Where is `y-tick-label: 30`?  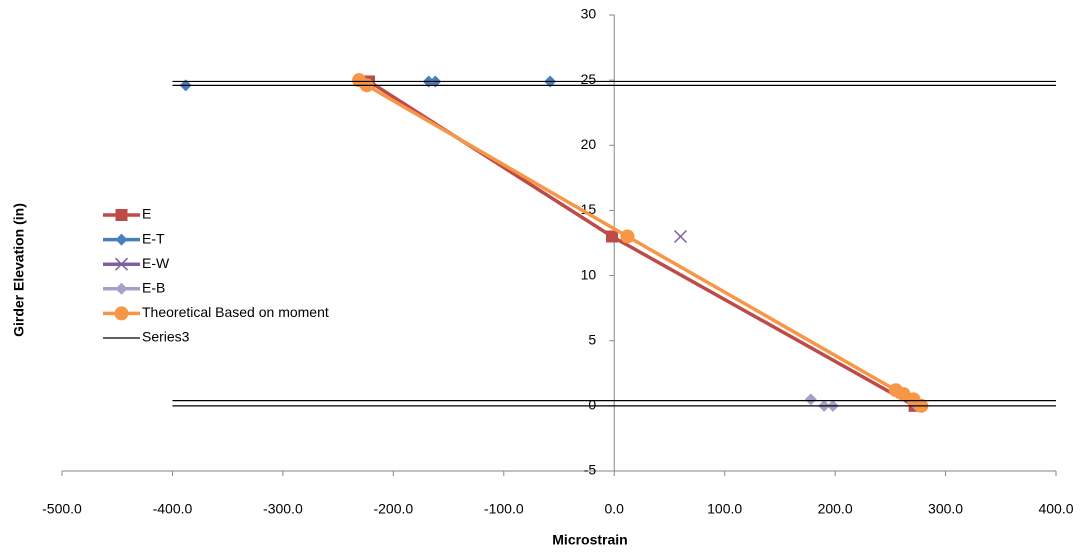
y-tick-label: 30 is located at coordinates (589, 14).